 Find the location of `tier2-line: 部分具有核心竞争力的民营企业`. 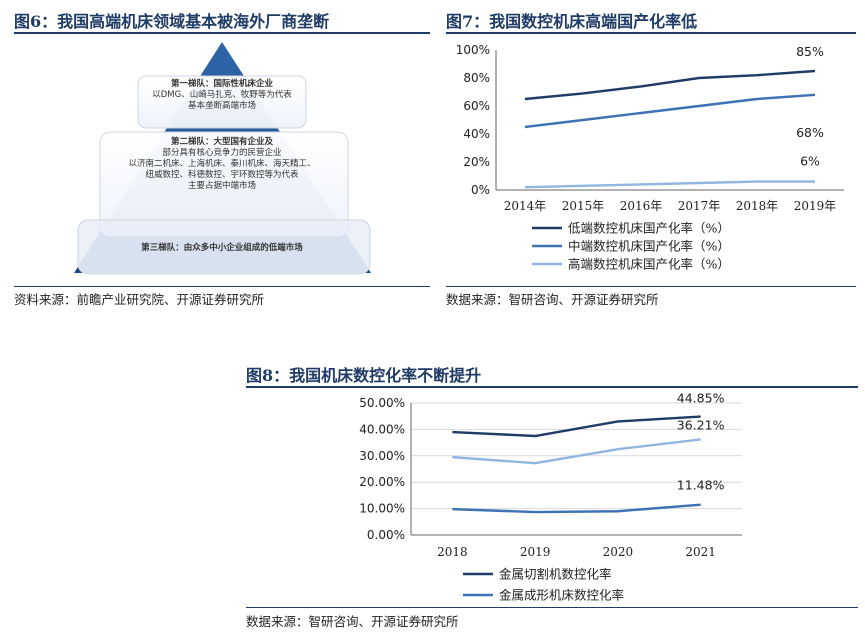

tier2-line: 部分具有核心竞争力的民营企业 is located at coordinates (221, 152).